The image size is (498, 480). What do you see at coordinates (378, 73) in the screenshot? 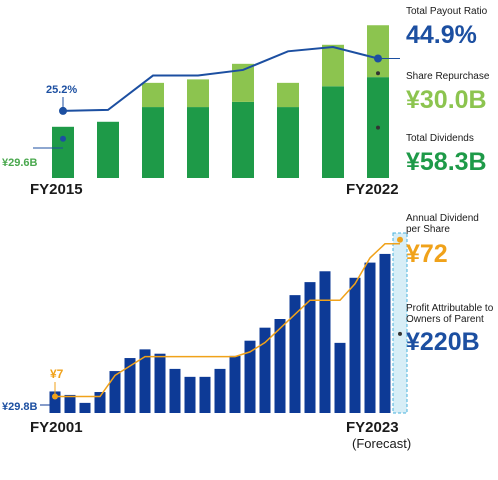
I see `repurchase-pointer-dot` at bounding box center [378, 73].